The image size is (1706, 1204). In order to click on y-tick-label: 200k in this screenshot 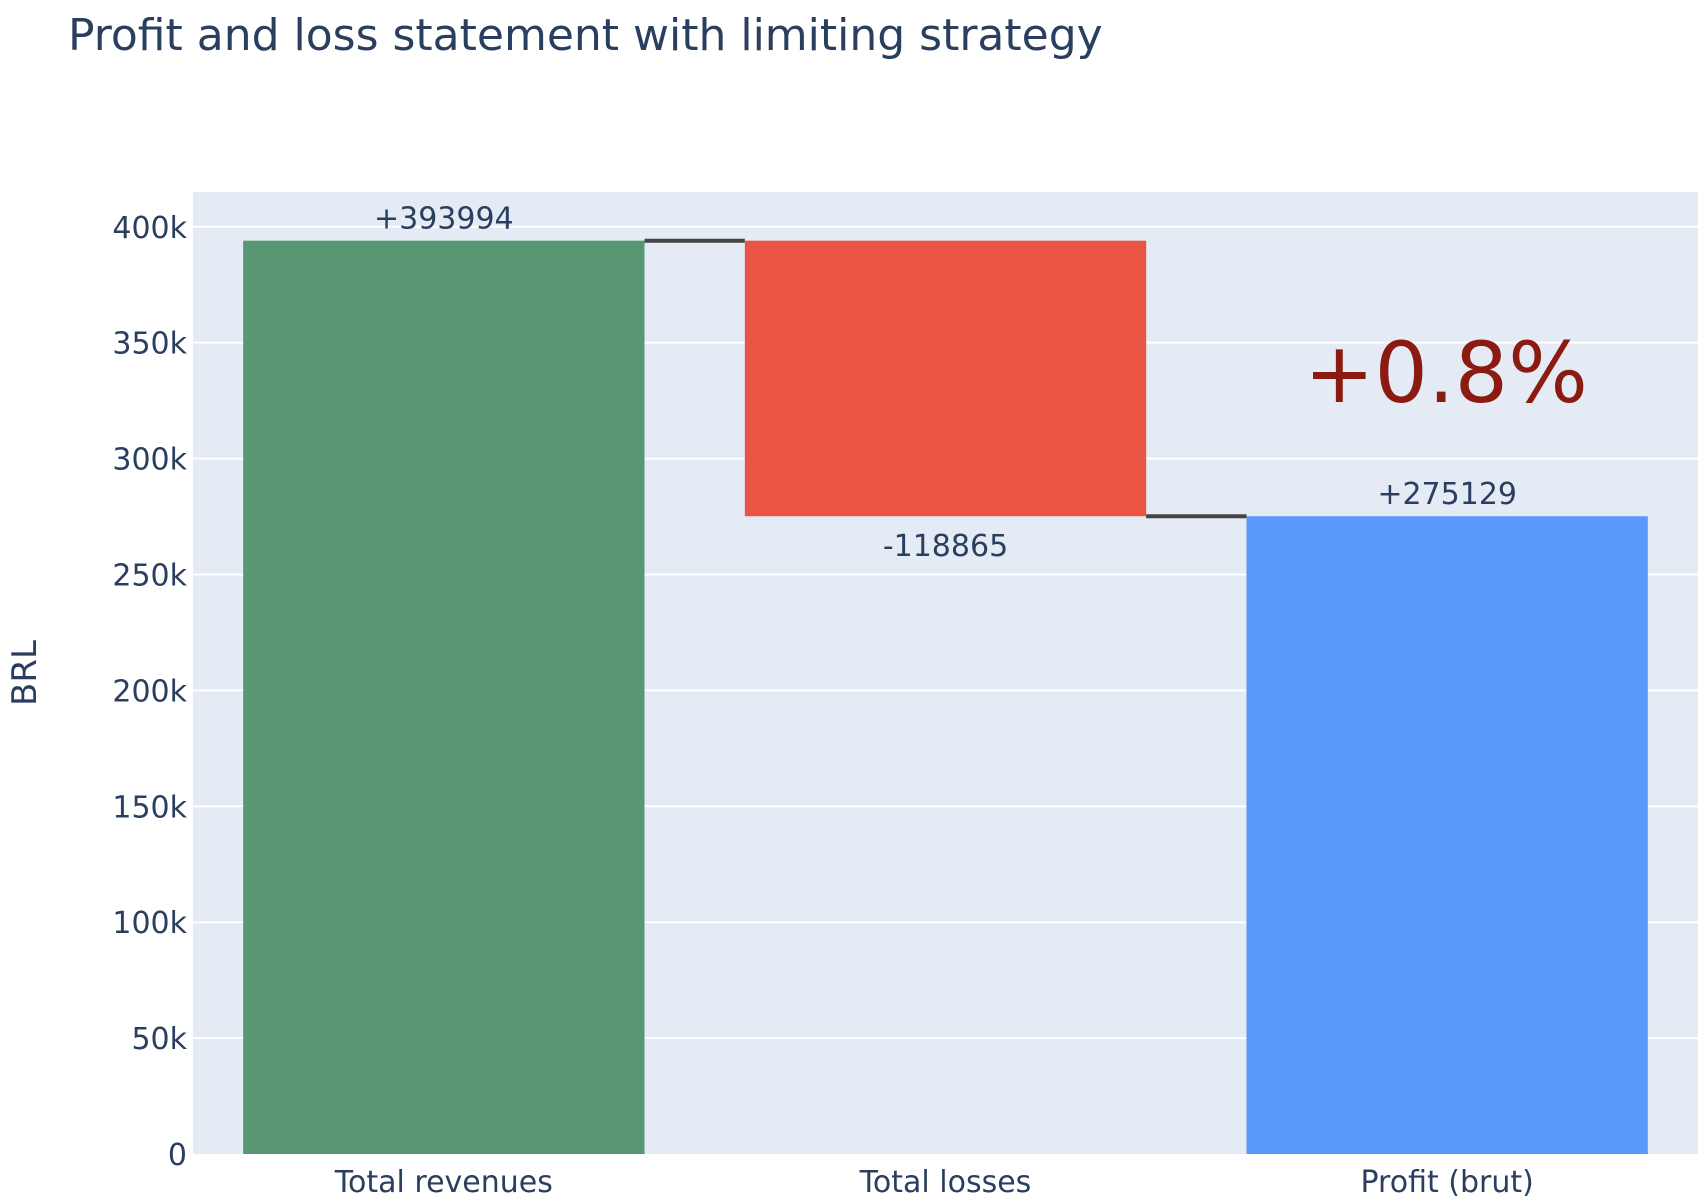, I will do `click(149, 691)`.